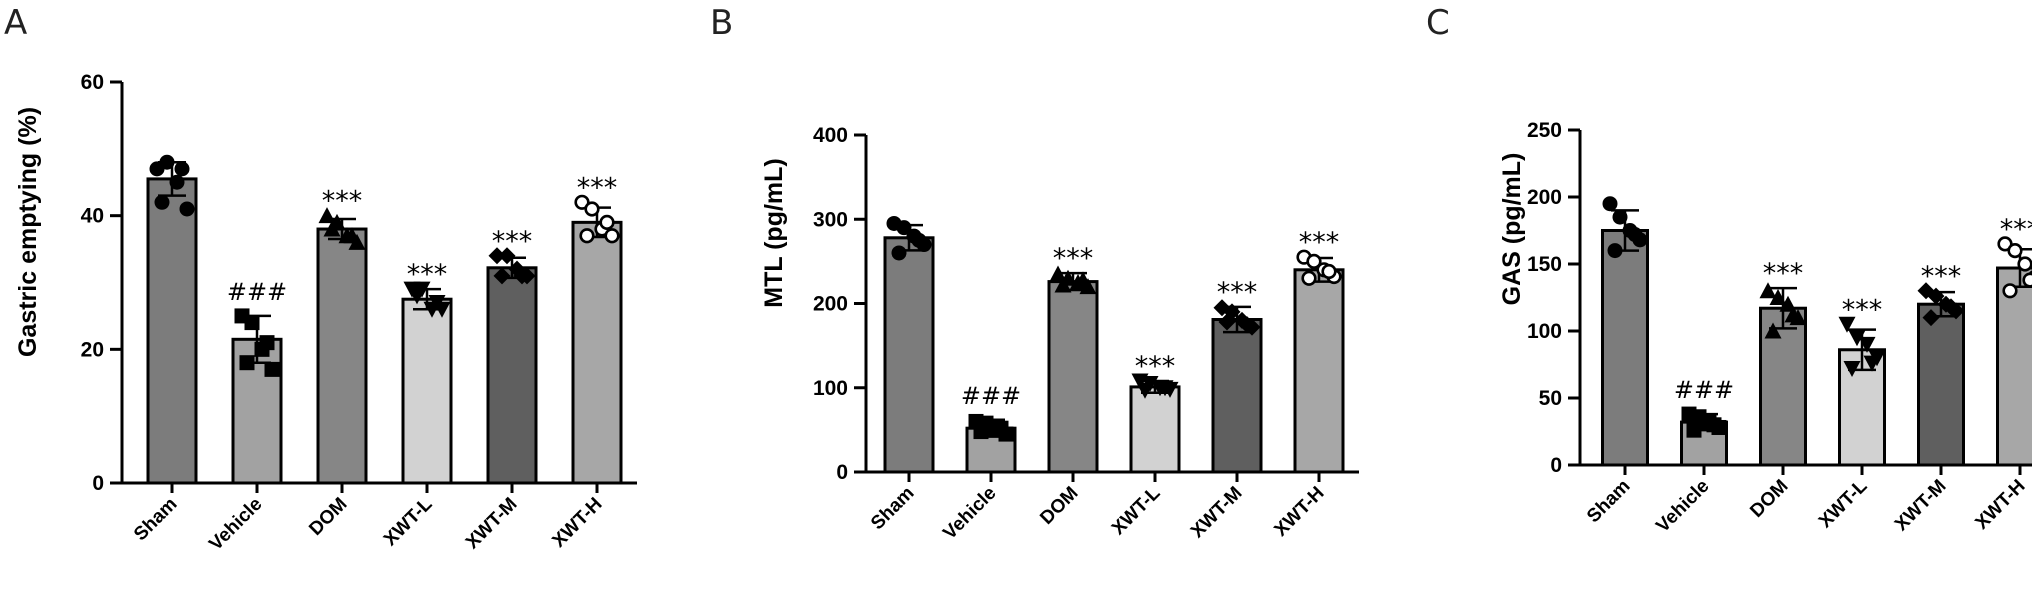 The width and height of the screenshot is (2032, 590). What do you see at coordinates (2000, 505) in the screenshot?
I see `panel-c-category-label: XWT-H` at bounding box center [2000, 505].